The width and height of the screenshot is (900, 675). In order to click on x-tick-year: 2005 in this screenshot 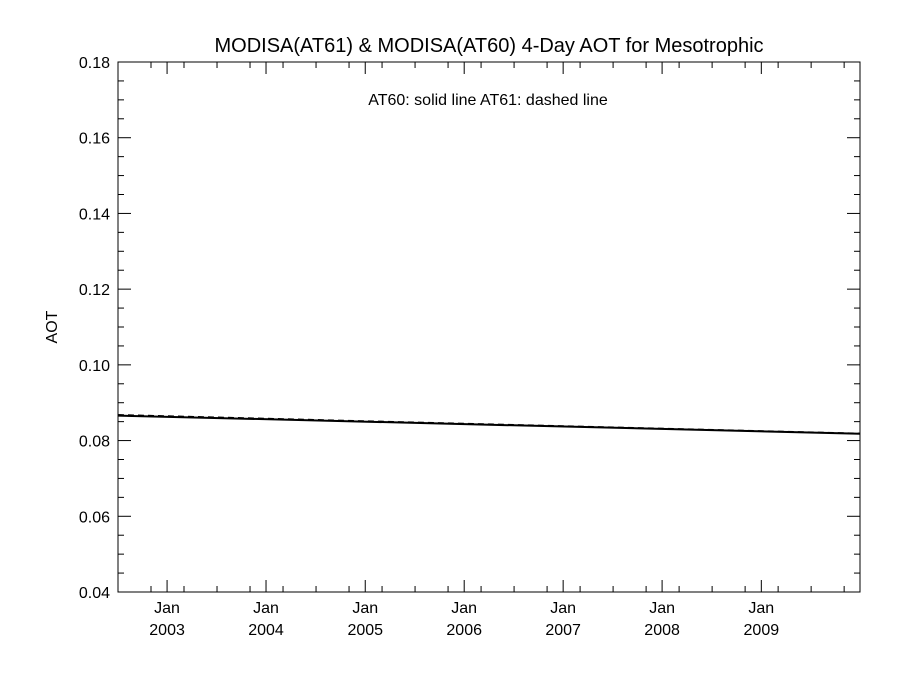, I will do `click(365, 630)`.